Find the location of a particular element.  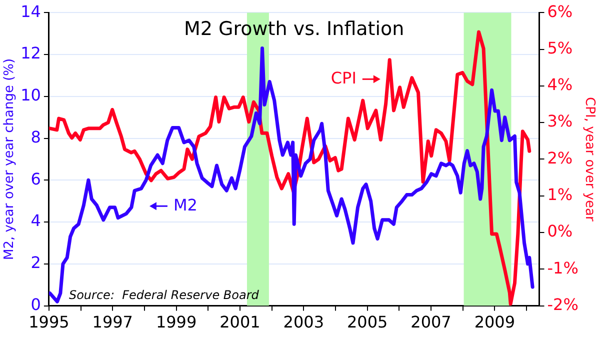

y-tick-label: 2 is located at coordinates (35, 262).